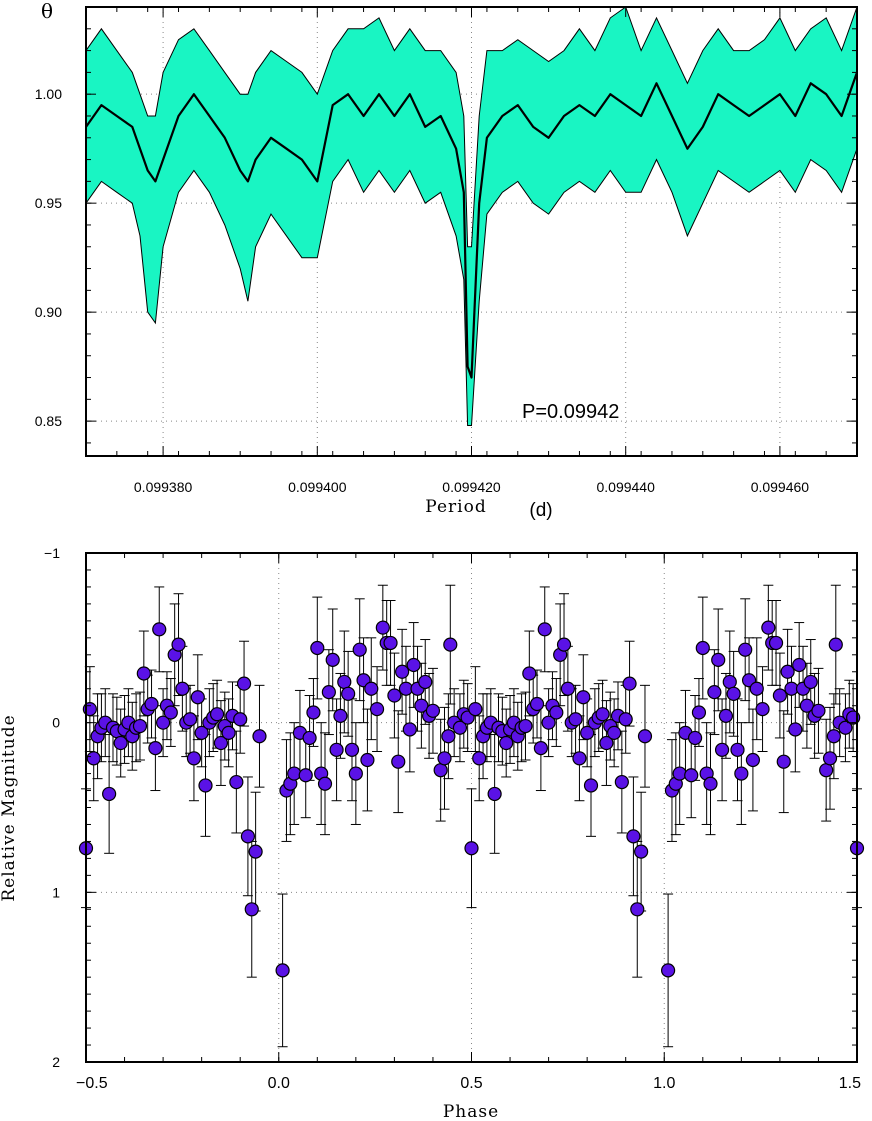 Image resolution: width=872 pixels, height=1121 pixels. What do you see at coordinates (48, 94) in the screenshot?
I see `top-y-tick-label: 1.00` at bounding box center [48, 94].